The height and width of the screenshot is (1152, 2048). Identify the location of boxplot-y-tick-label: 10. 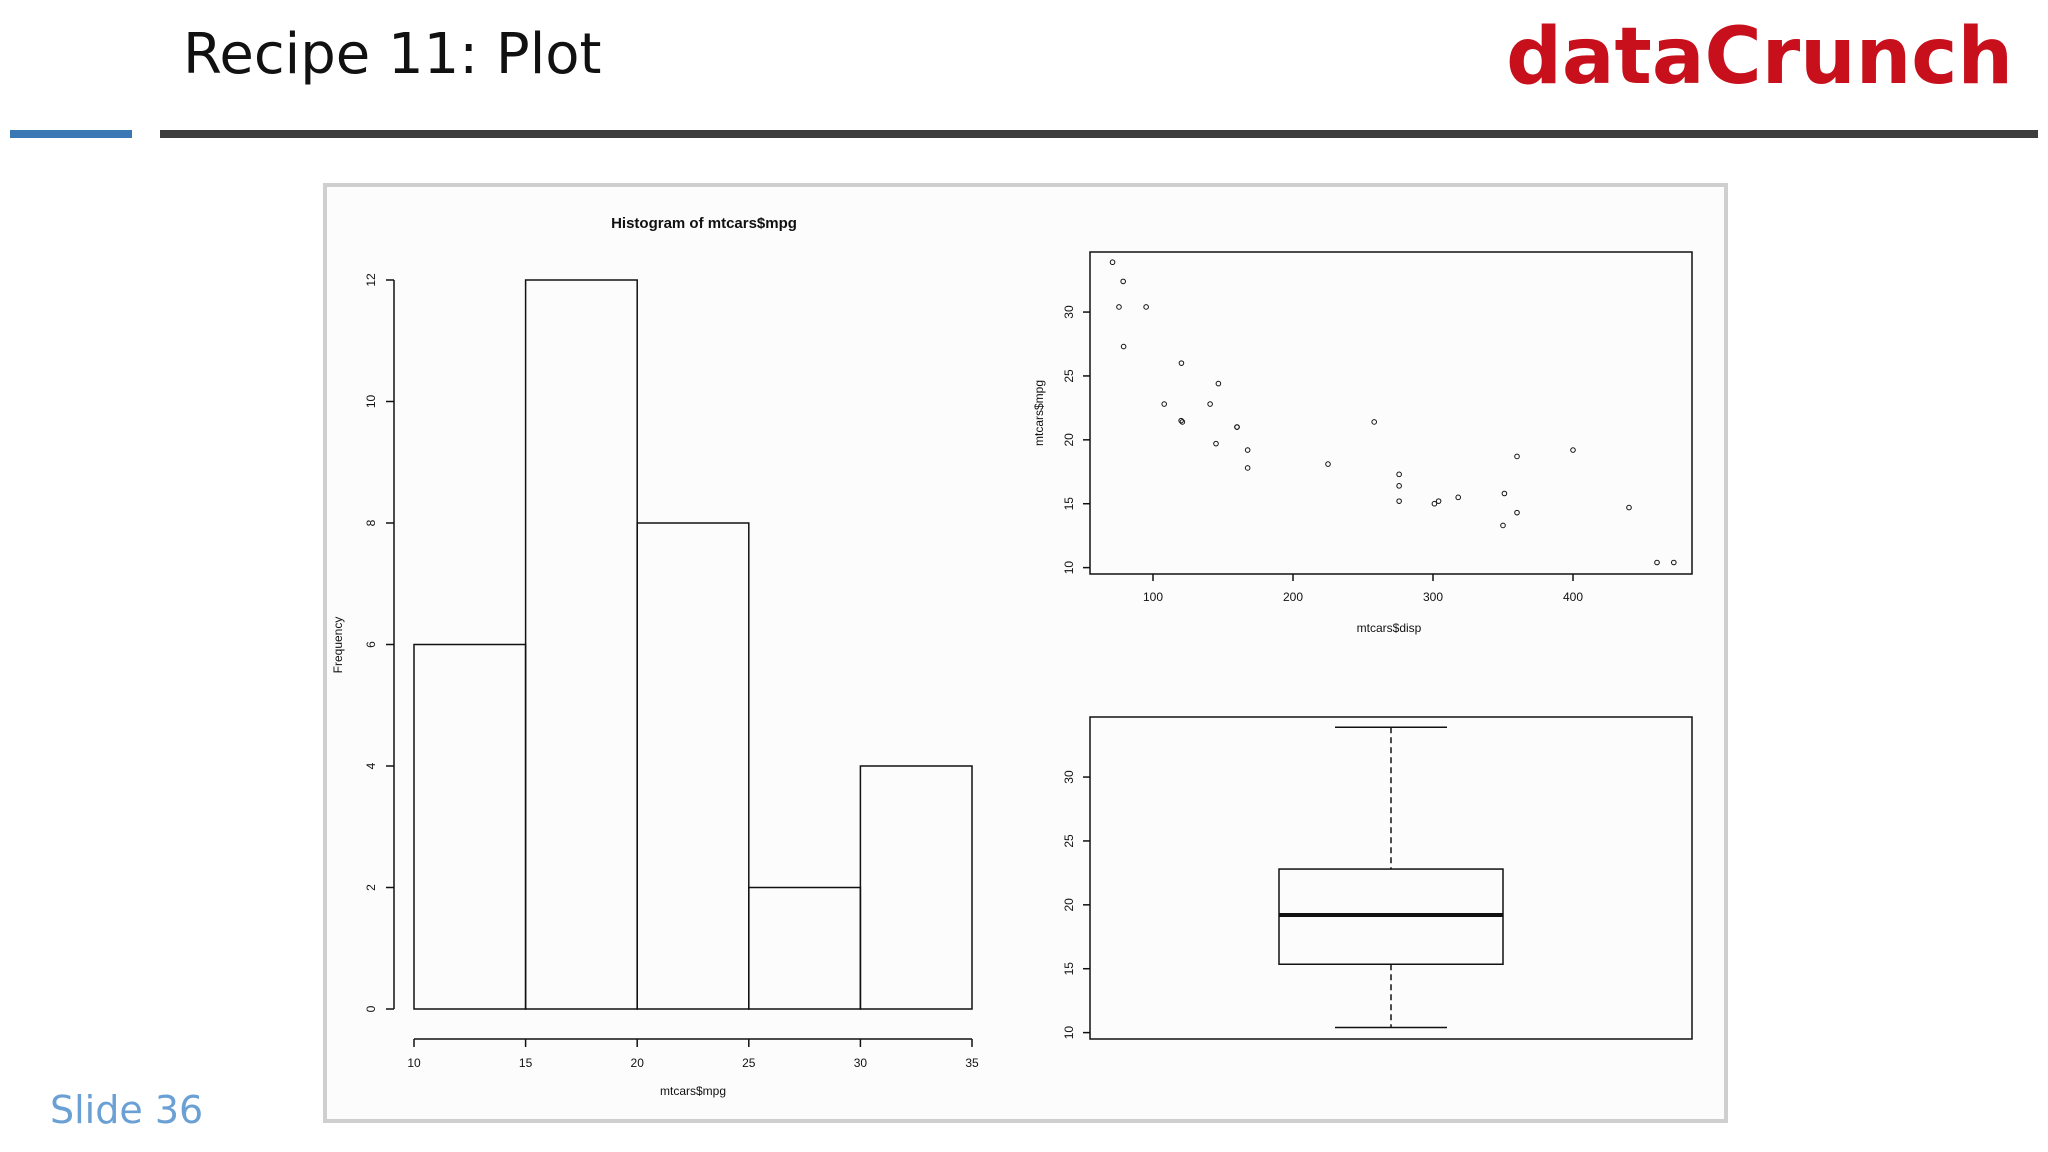
(1069, 1033).